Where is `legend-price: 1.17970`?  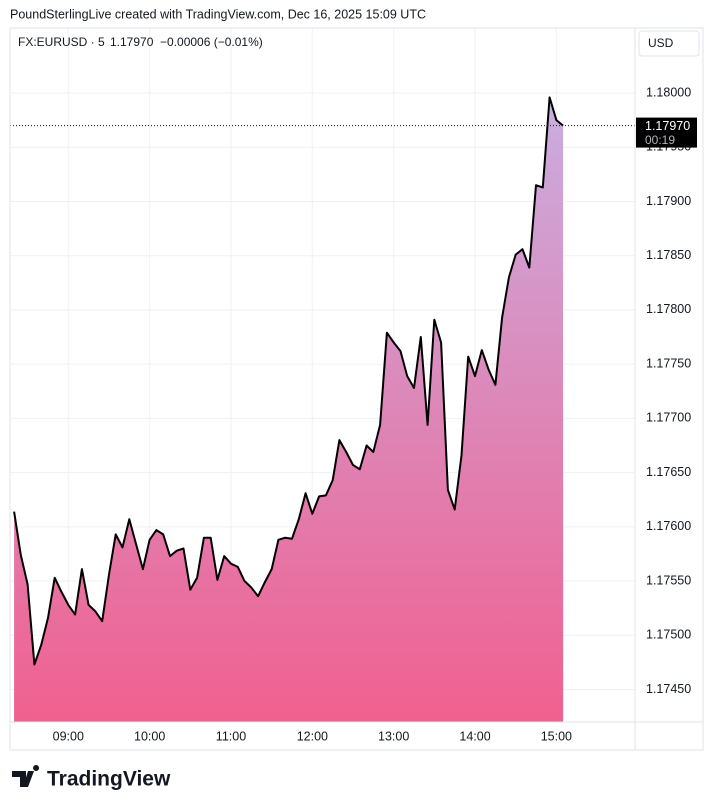
legend-price: 1.17970 is located at coordinates (132, 42).